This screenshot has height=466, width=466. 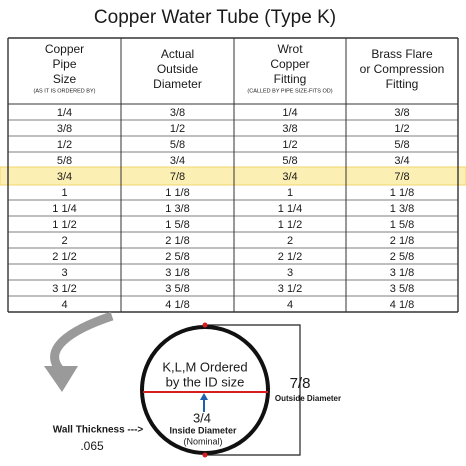 What do you see at coordinates (65, 79) in the screenshot?
I see `header-text: Size` at bounding box center [65, 79].